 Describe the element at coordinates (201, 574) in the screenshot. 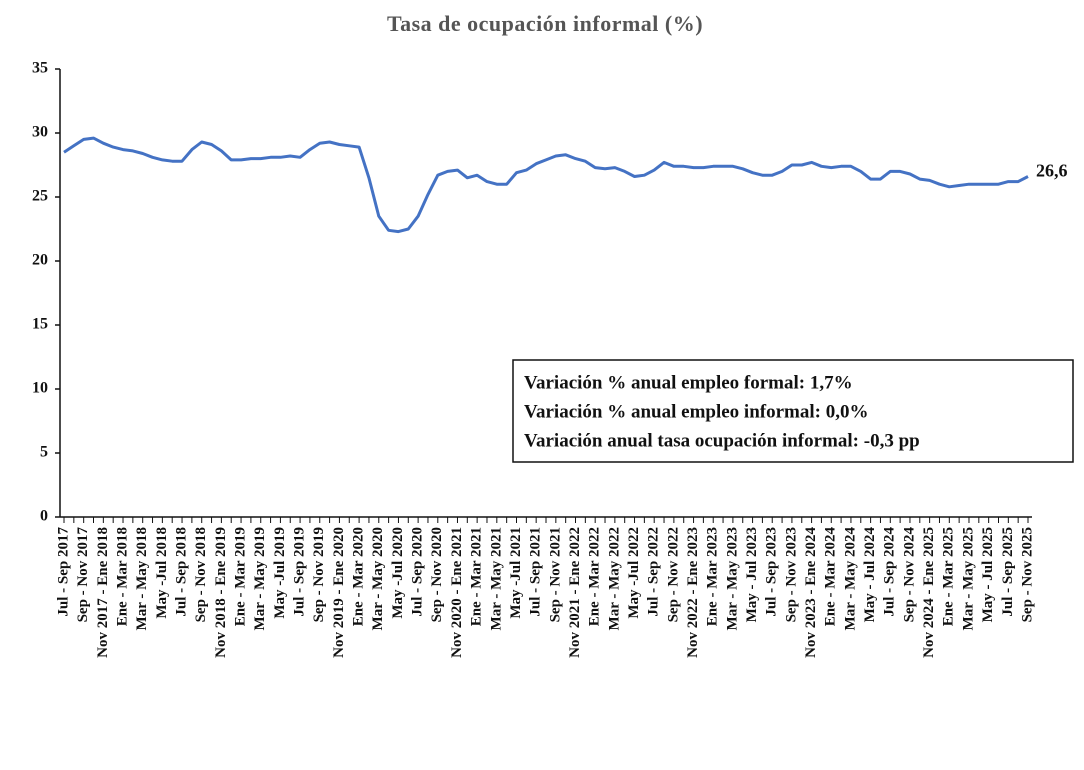

I see `x-tick-label: Sep - Nov 2018` at that location.